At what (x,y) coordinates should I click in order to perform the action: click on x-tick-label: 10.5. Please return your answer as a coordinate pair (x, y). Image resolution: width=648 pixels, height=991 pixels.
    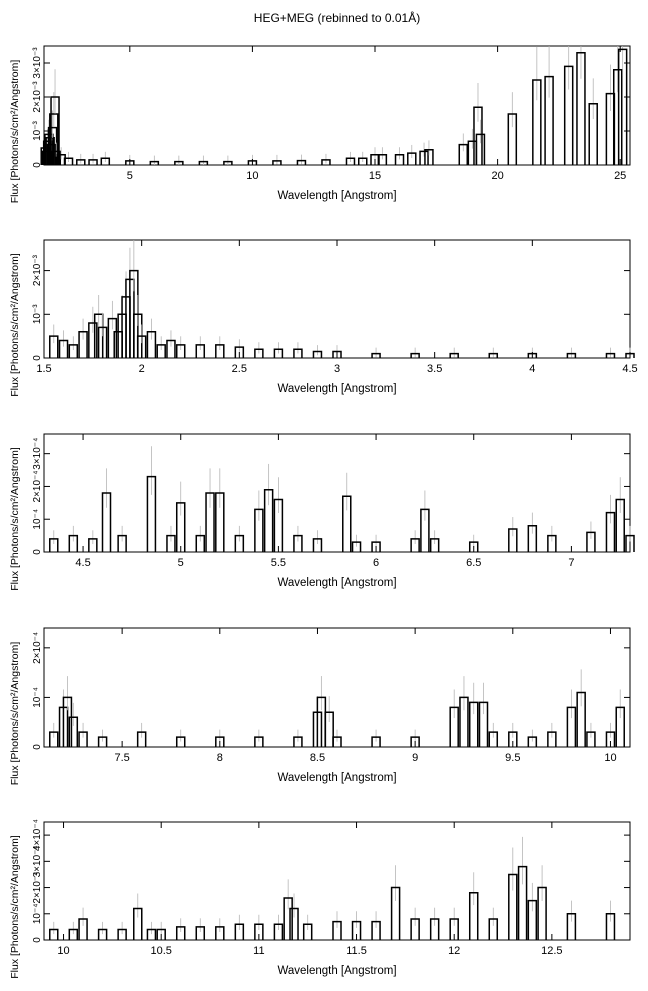
    Looking at the image, I should click on (160, 951).